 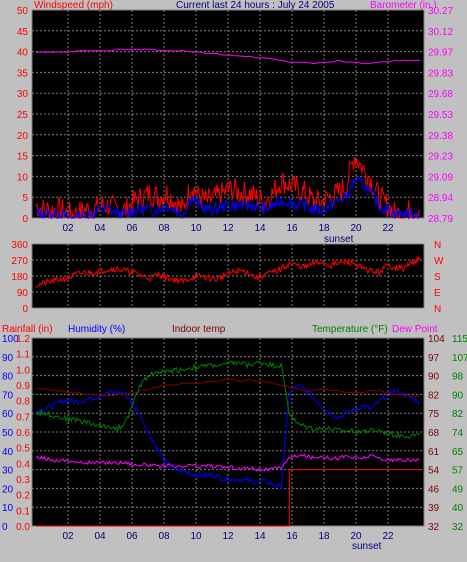 I want to click on barometer-y-tick: 30.27, so click(x=440, y=11).